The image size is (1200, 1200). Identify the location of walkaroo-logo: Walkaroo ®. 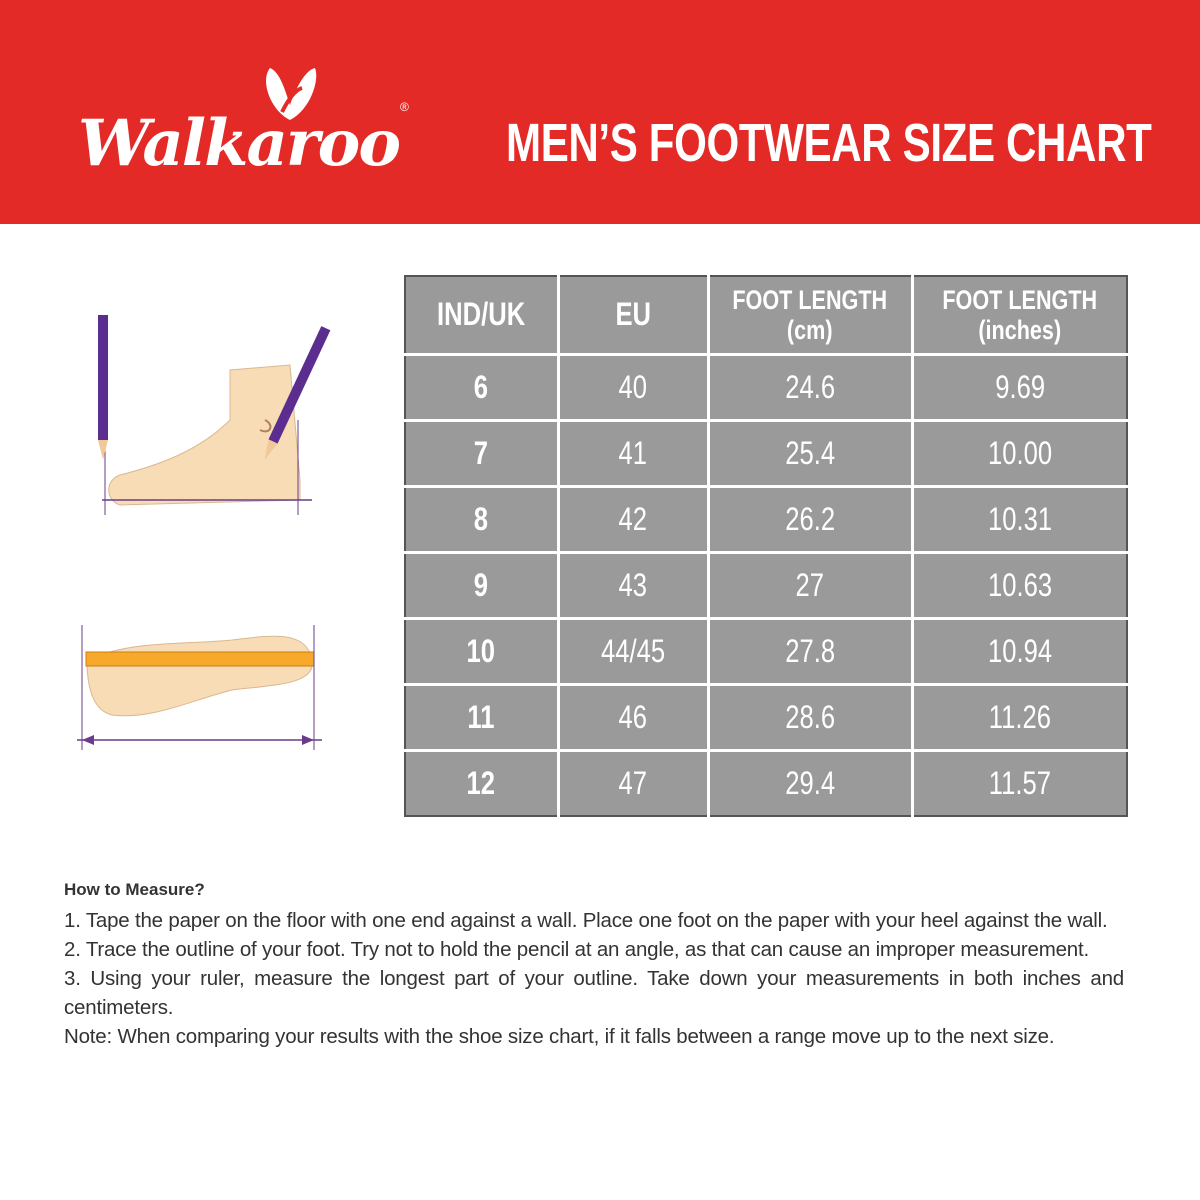
(250, 130).